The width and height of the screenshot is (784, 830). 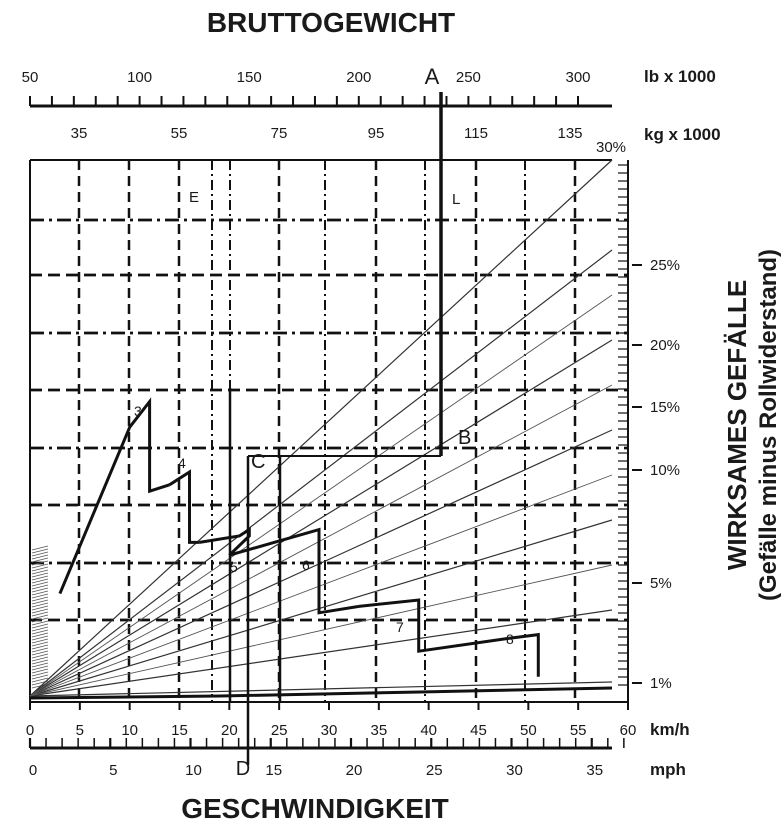 I want to click on kg-tick-label: 115, so click(x=476, y=133).